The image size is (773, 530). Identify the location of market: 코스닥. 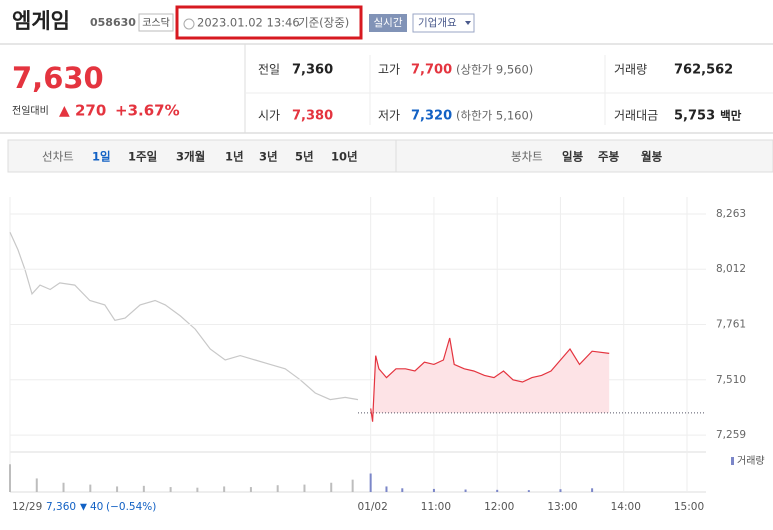
(156, 23).